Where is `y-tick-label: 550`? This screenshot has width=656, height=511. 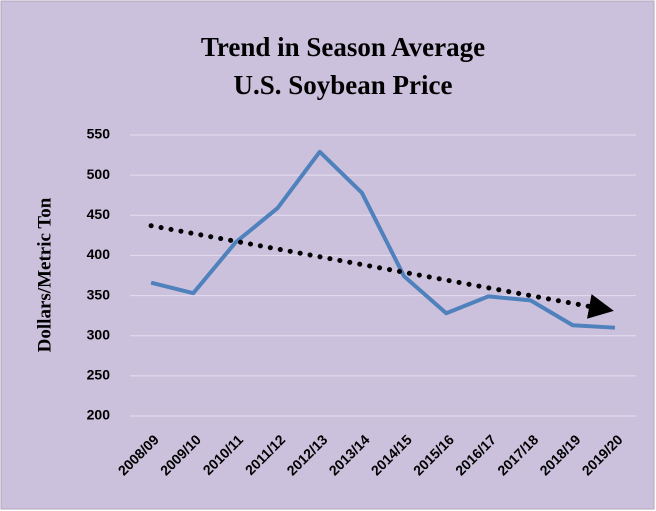 y-tick-label: 550 is located at coordinates (99, 134).